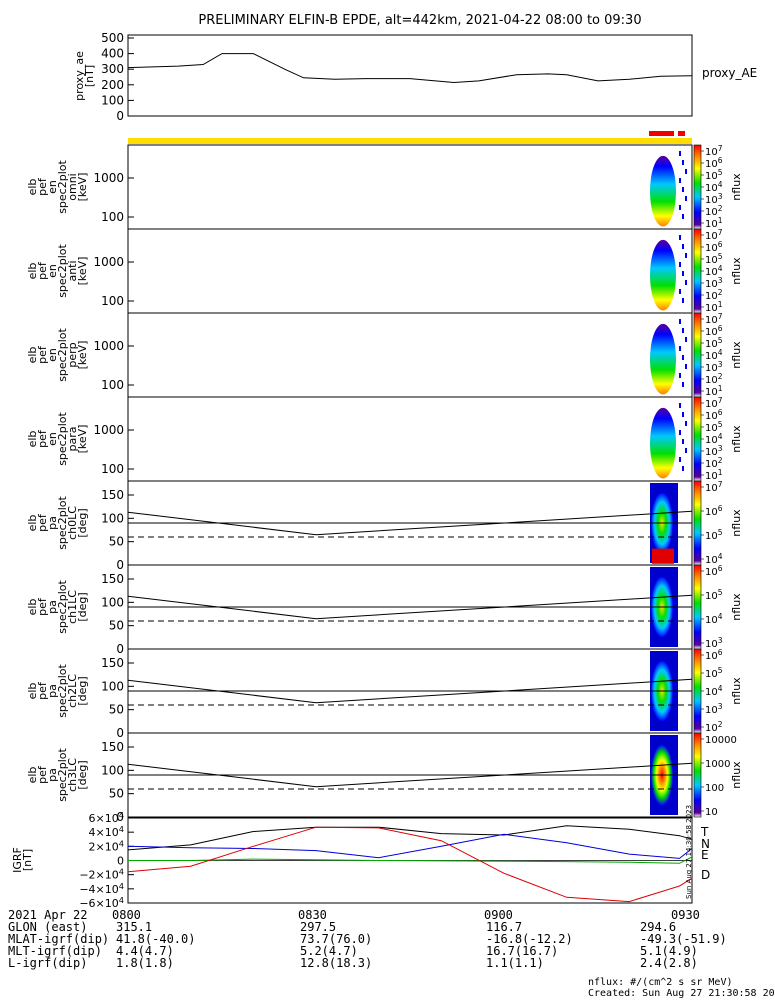 The width and height of the screenshot is (775, 1004). Describe the element at coordinates (660, 982) in the screenshot. I see `nflux-units-note: nflux: #/(cm^2 s sr MeV)` at that location.